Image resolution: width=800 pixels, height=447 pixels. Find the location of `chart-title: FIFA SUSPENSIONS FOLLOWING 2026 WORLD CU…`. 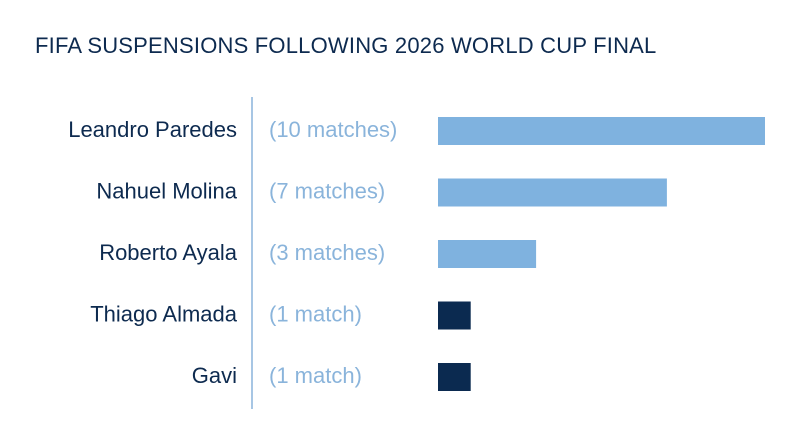

chart-title: FIFA SUSPENSIONS FOLLOWING 2026 WORLD CU… is located at coordinates (345, 45).